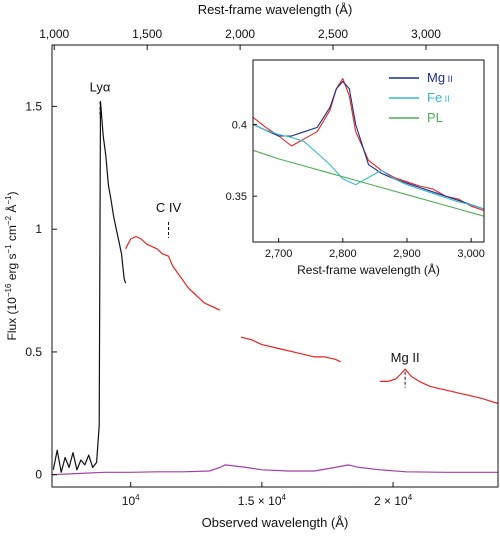  I want to click on top-tick-label: 1,000, so click(54, 34).